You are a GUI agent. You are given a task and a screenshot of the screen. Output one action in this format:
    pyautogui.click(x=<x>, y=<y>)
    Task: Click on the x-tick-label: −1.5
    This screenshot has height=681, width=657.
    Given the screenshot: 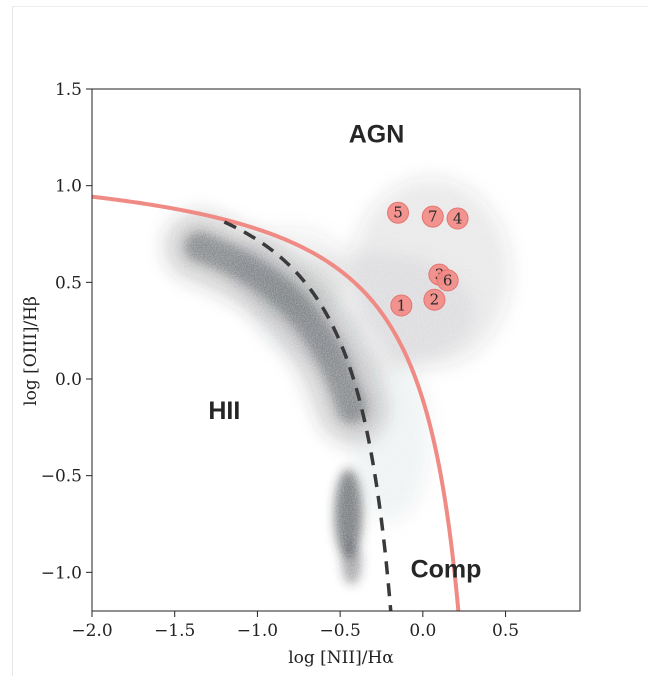 What is the action you would take?
    pyautogui.click(x=174, y=631)
    